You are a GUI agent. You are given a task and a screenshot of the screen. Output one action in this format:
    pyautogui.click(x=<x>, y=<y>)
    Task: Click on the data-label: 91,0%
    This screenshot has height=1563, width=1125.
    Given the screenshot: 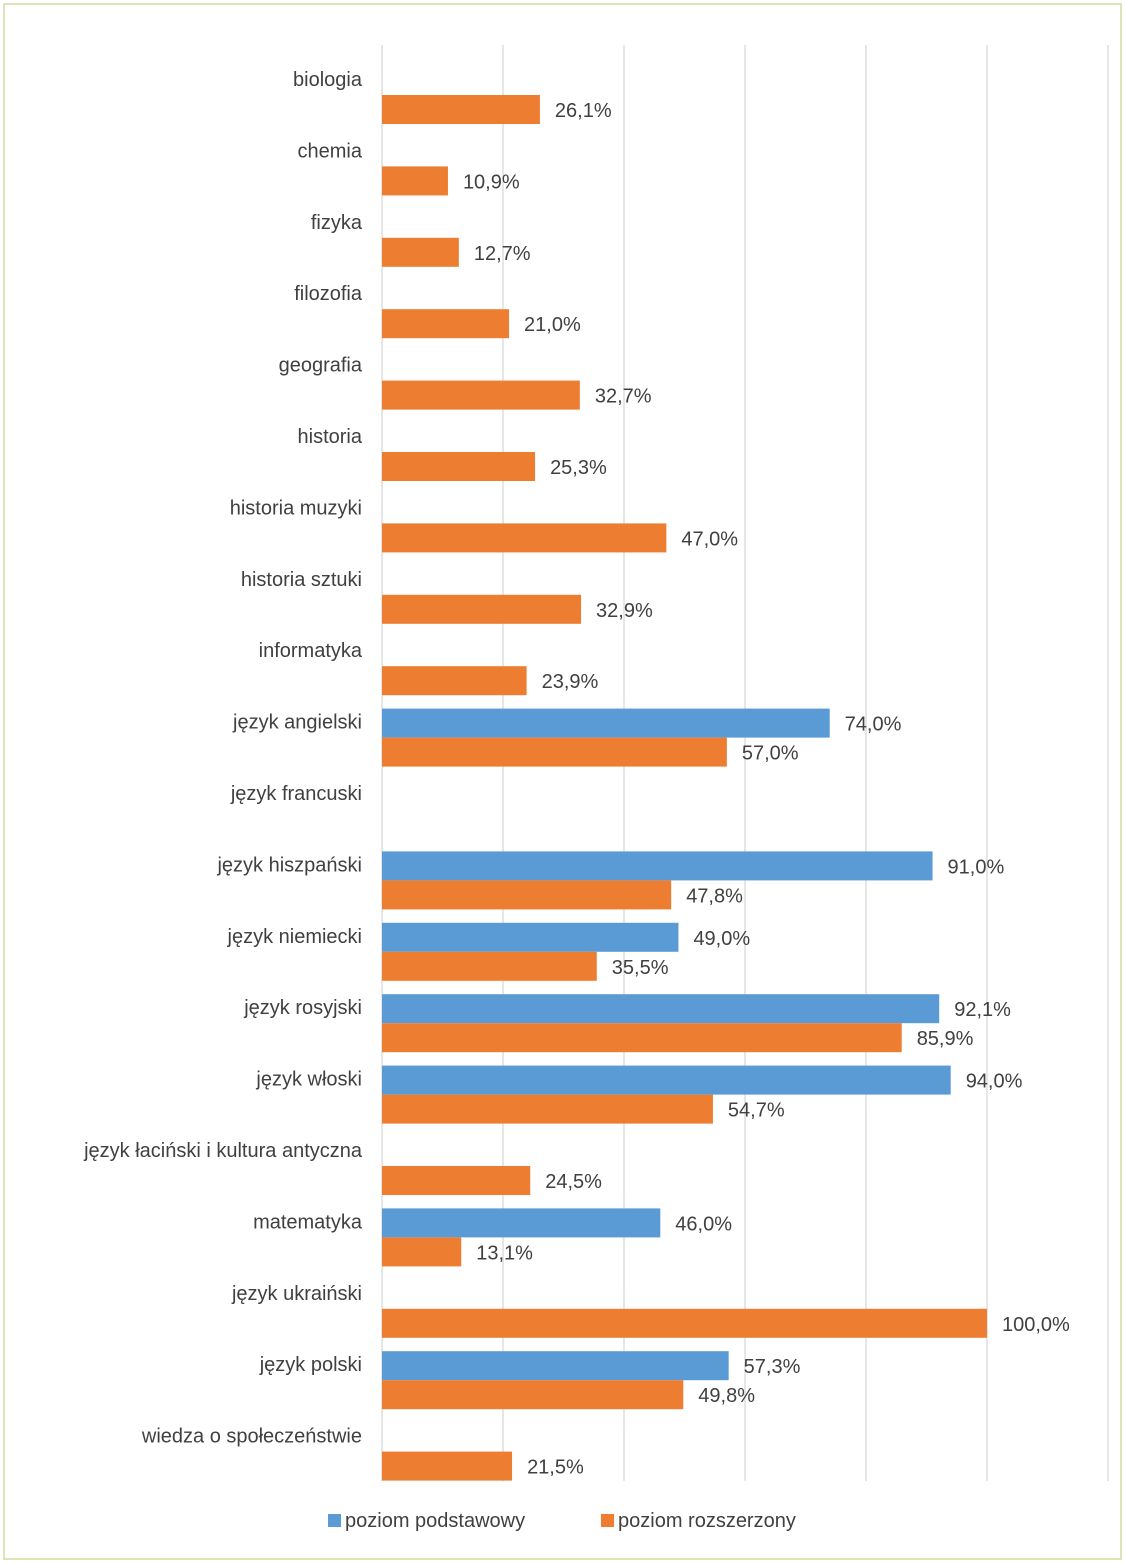 What is the action you would take?
    pyautogui.click(x=976, y=867)
    